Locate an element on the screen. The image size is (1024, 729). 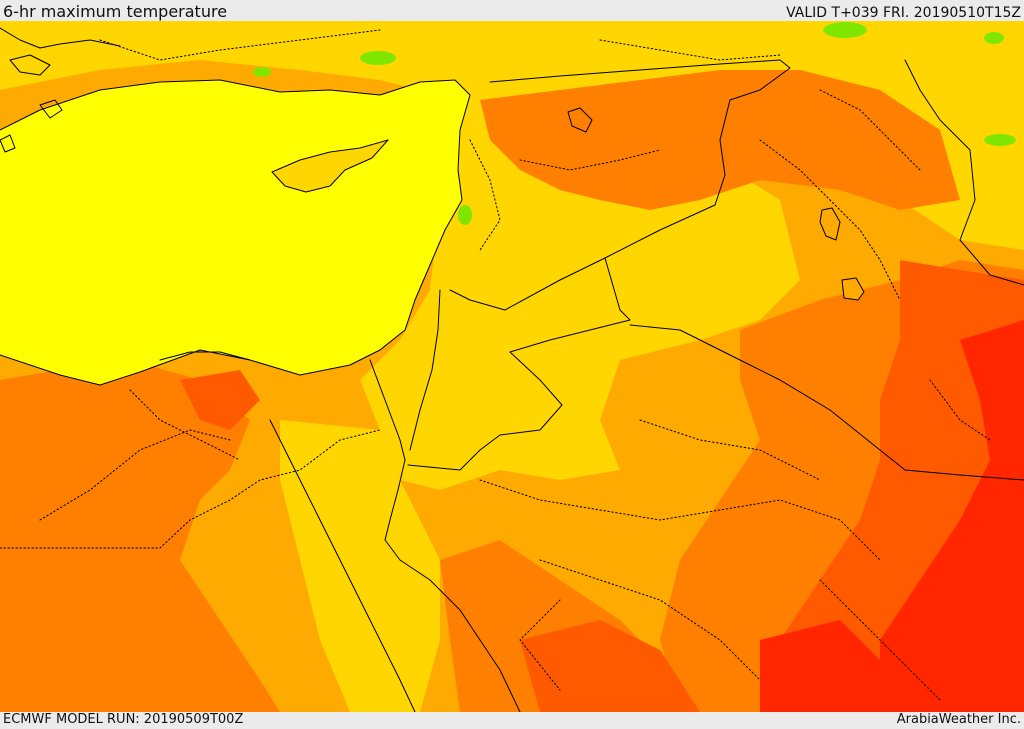
lake-tharthar is located at coordinates (830, 224).